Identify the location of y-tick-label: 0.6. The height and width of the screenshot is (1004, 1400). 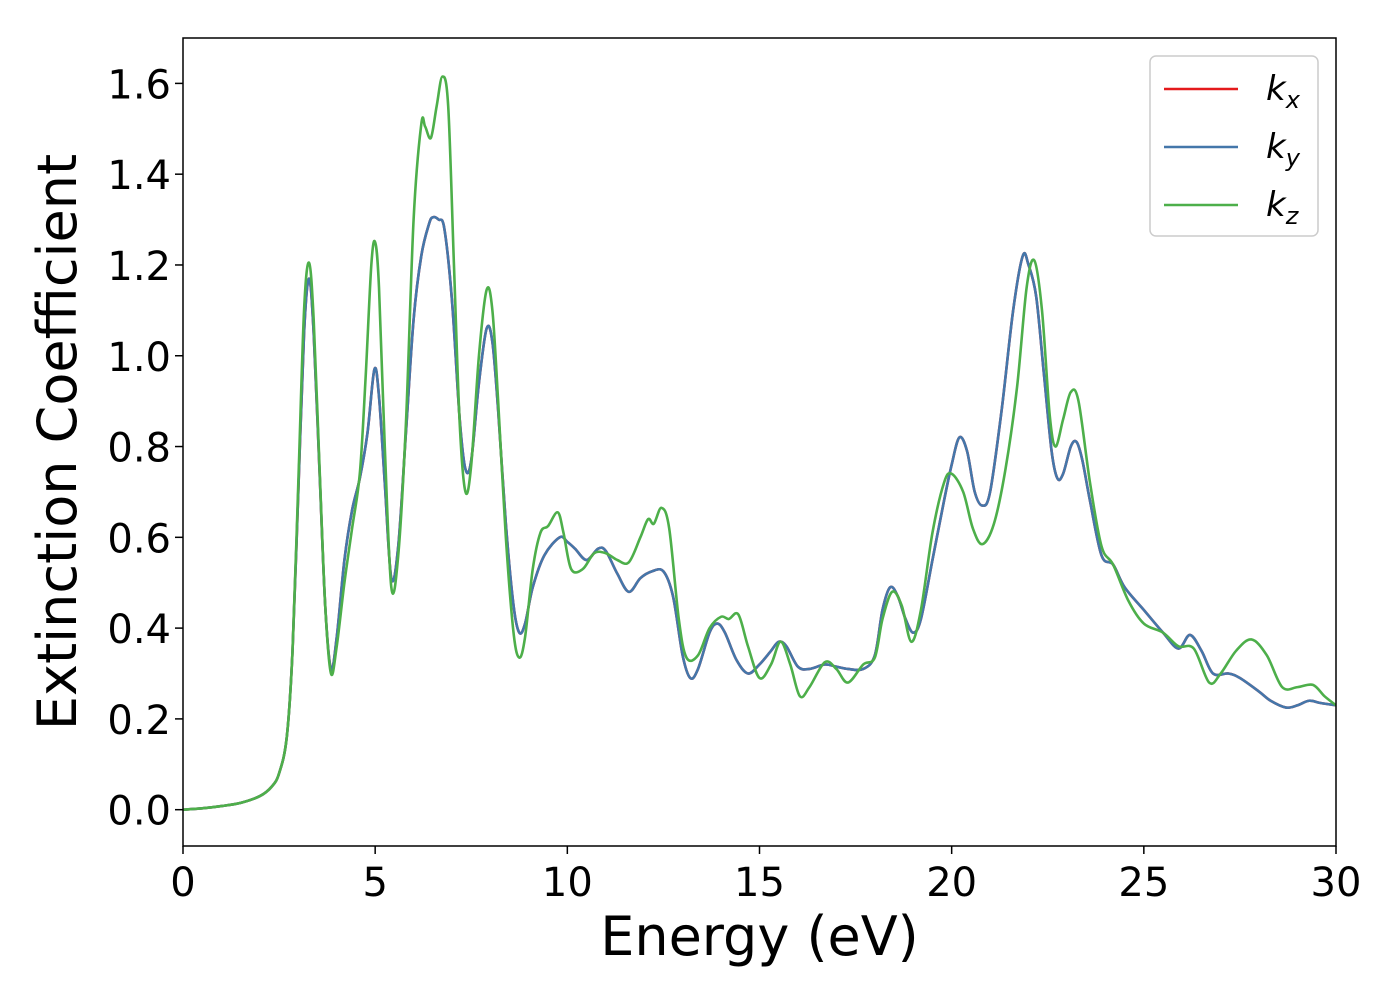
(139, 539).